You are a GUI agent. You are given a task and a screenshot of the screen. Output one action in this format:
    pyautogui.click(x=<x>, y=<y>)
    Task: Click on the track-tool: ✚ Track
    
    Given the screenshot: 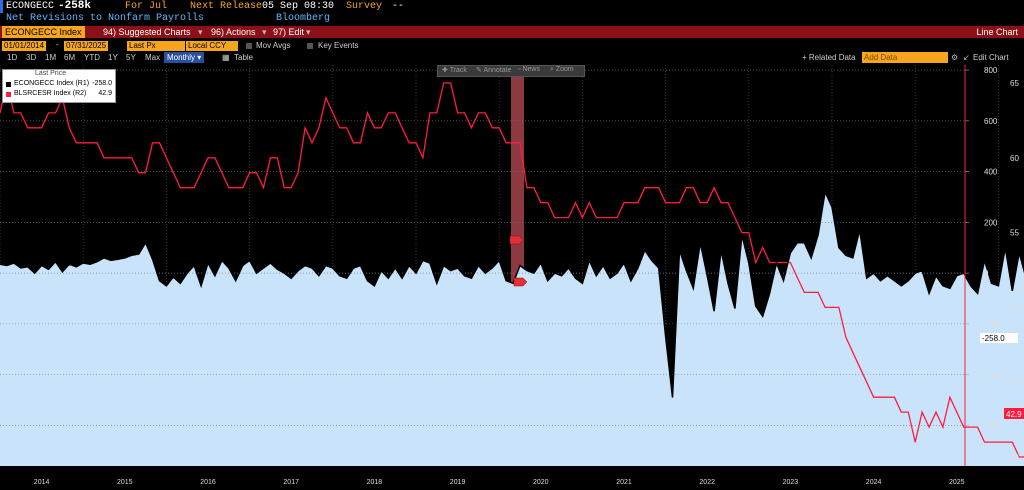 What is the action you would take?
    pyautogui.click(x=454, y=70)
    